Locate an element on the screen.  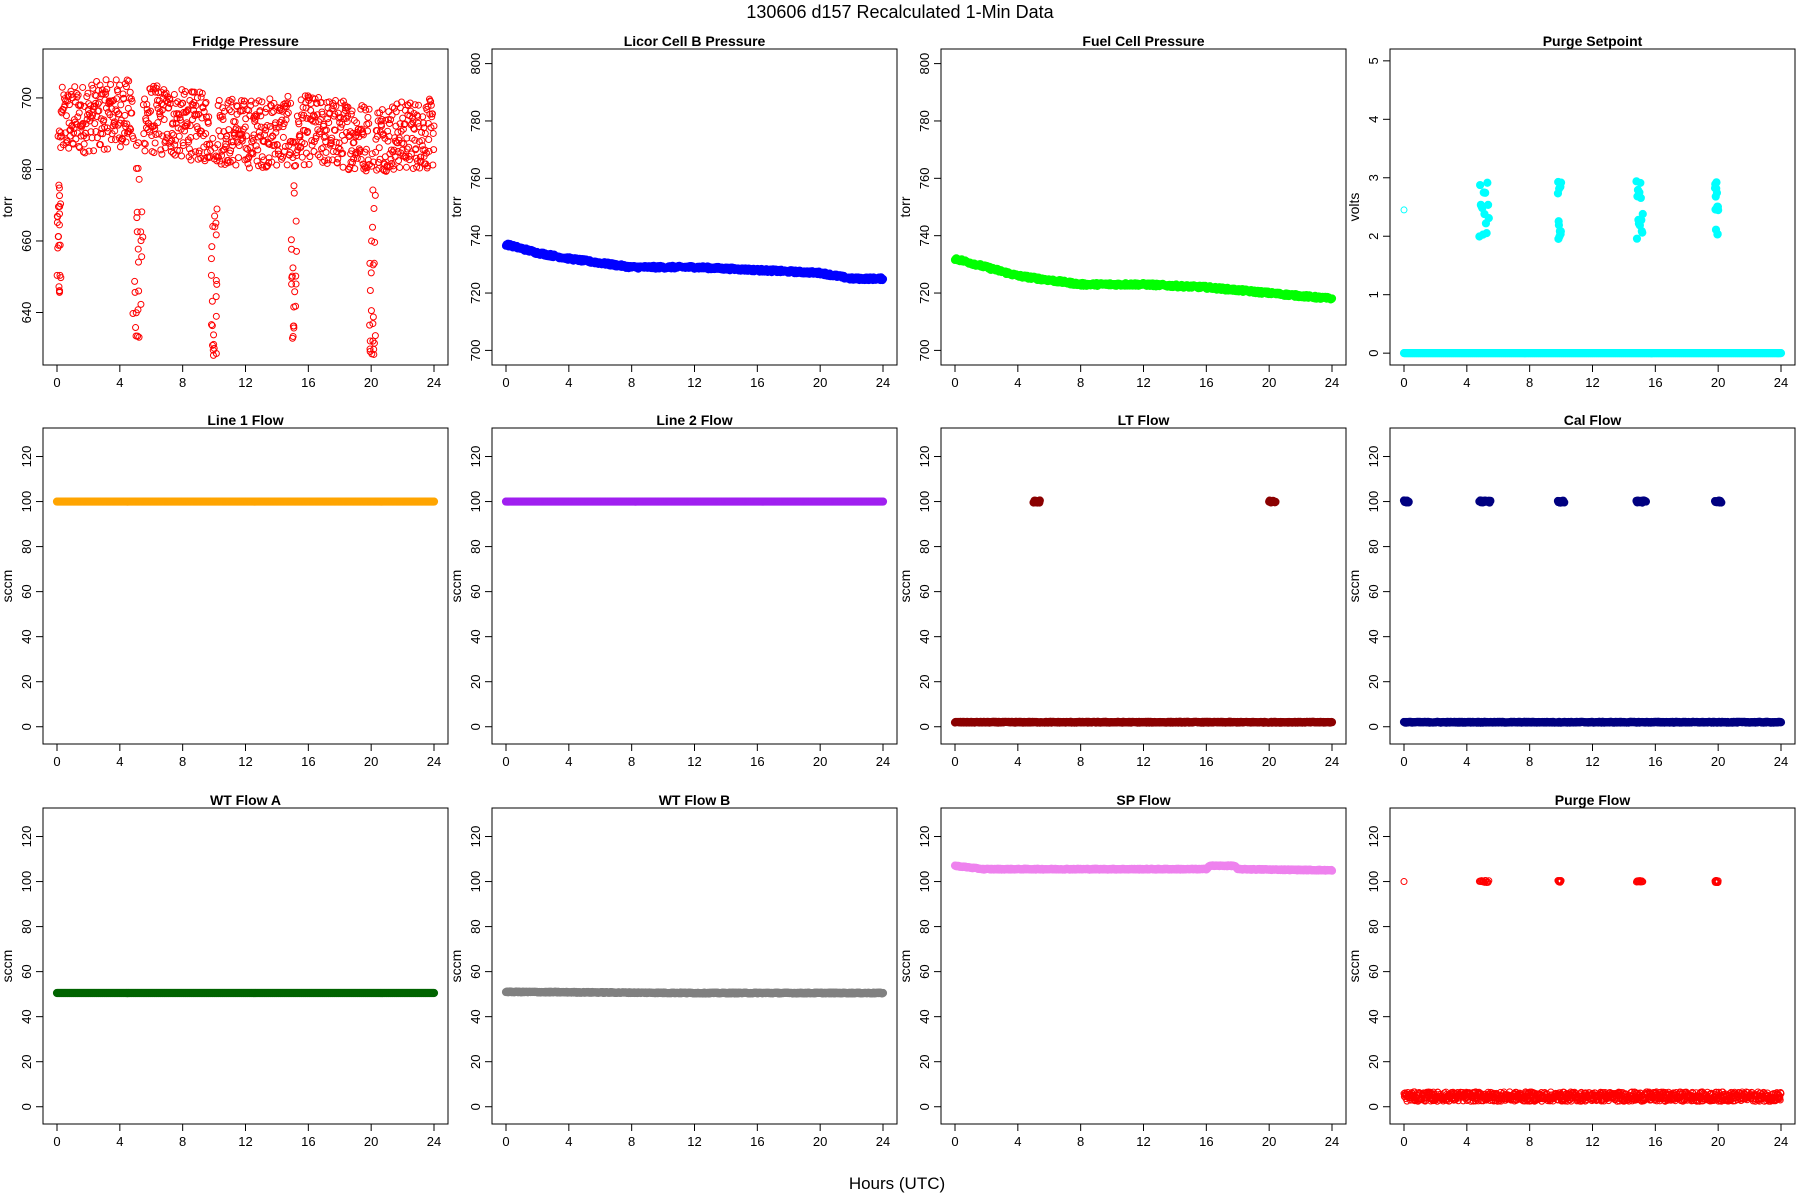
y-tick-label: 60 is located at coordinates (26, 591).